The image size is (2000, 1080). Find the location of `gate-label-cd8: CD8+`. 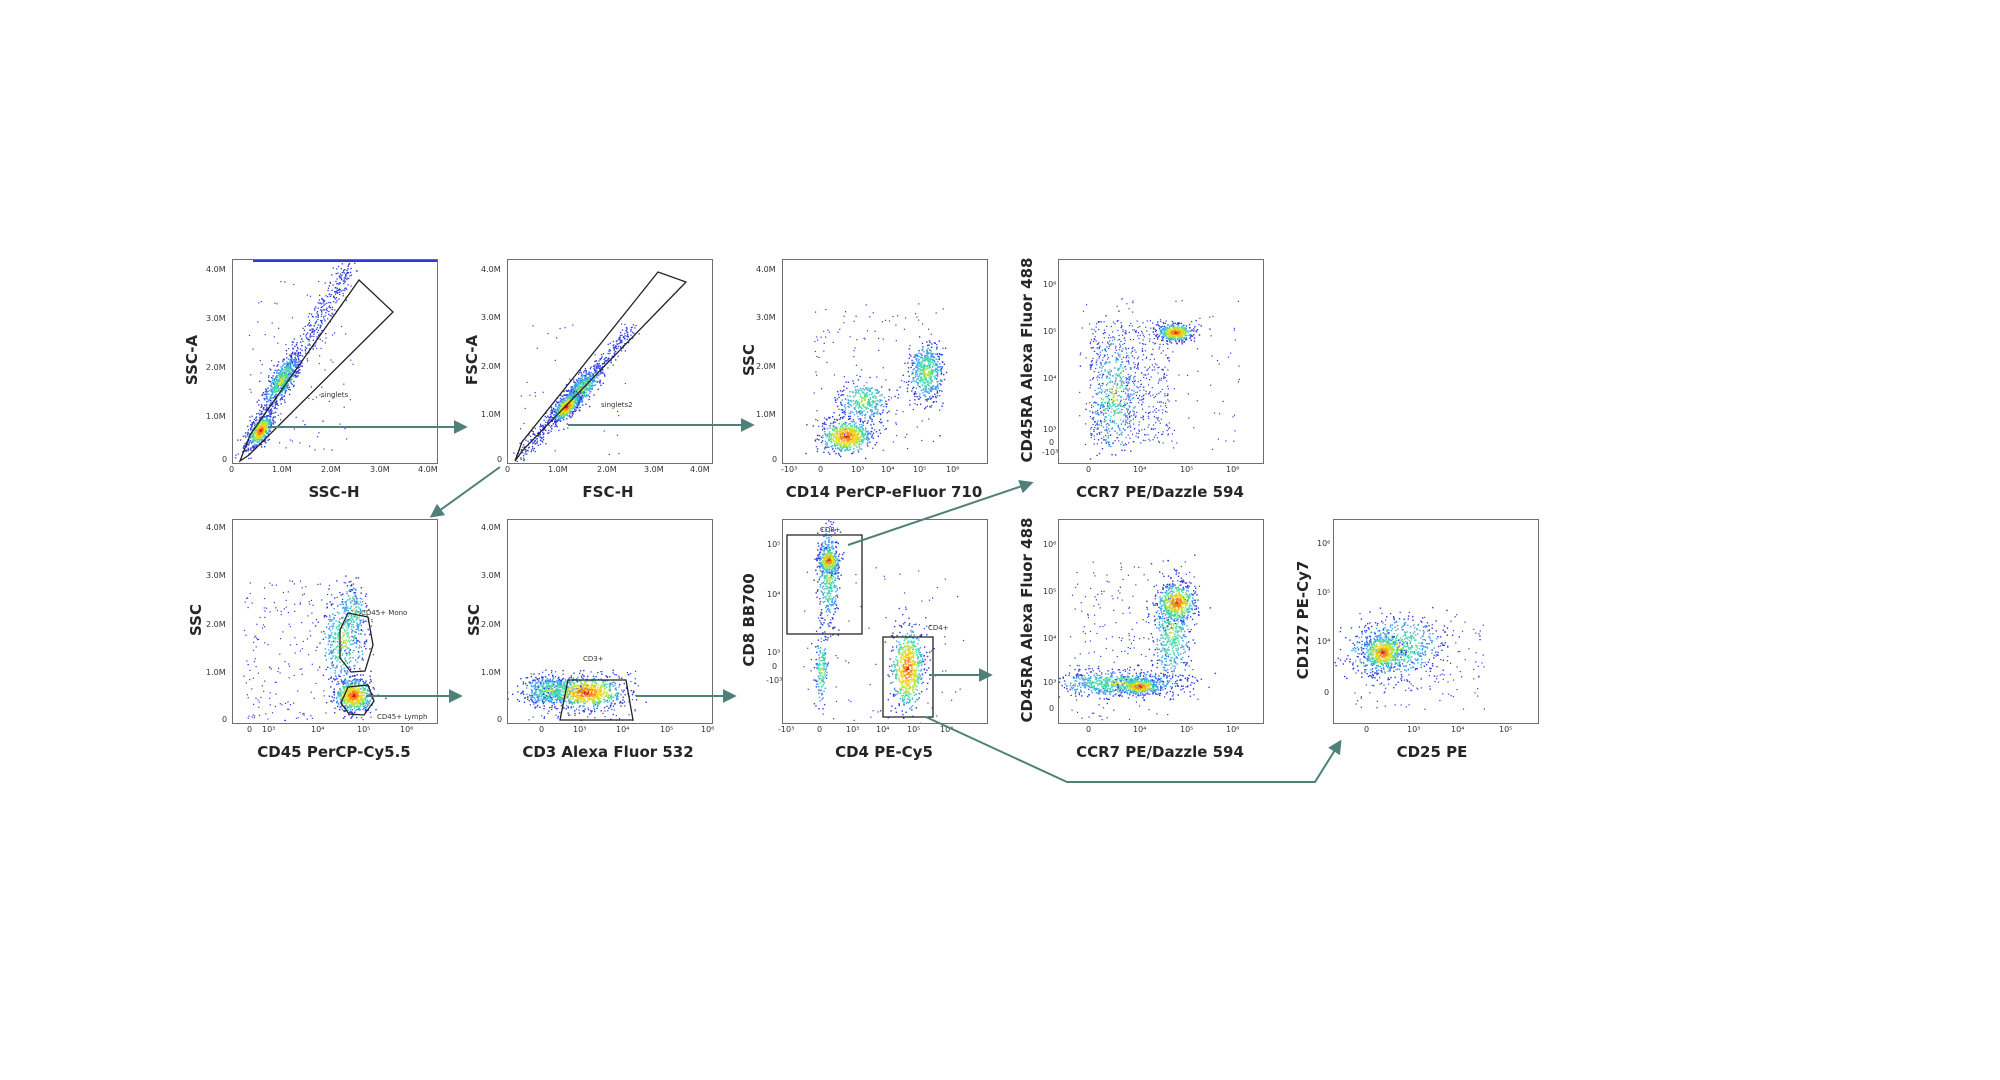

gate-label-cd8: CD8+ is located at coordinates (830, 530).